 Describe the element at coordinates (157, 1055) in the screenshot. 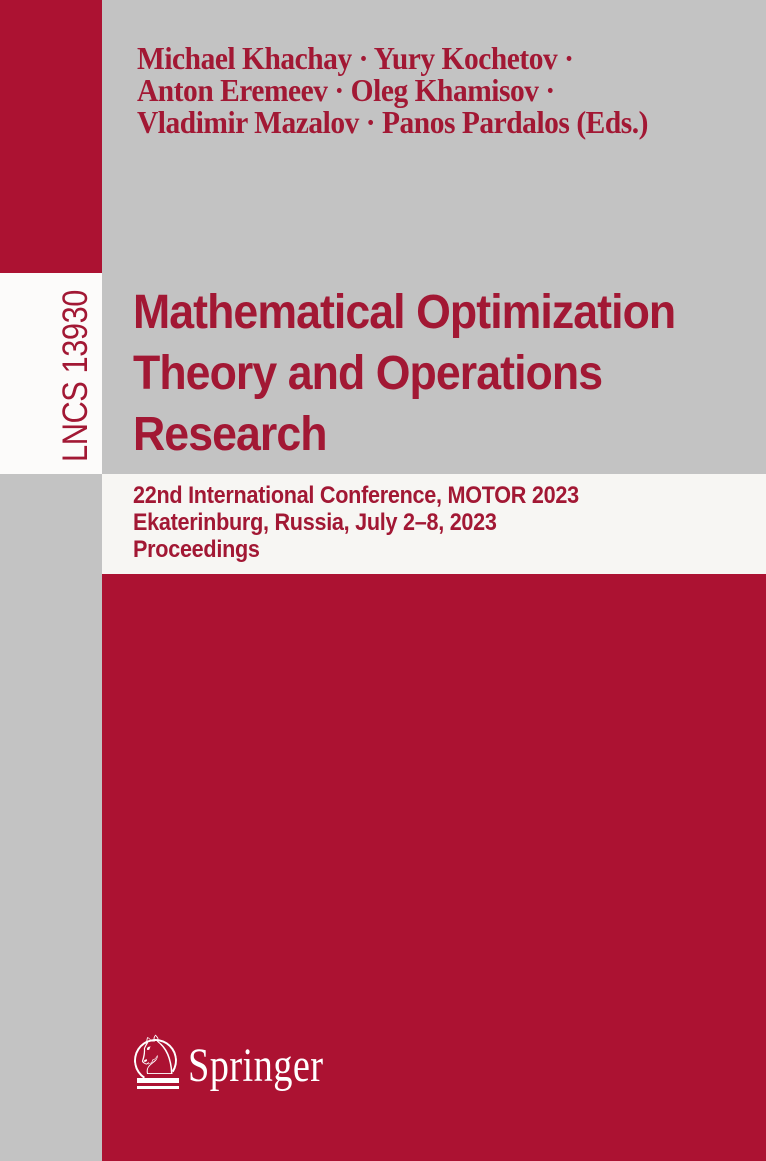

I see `knight-horse-icon: ♘` at that location.